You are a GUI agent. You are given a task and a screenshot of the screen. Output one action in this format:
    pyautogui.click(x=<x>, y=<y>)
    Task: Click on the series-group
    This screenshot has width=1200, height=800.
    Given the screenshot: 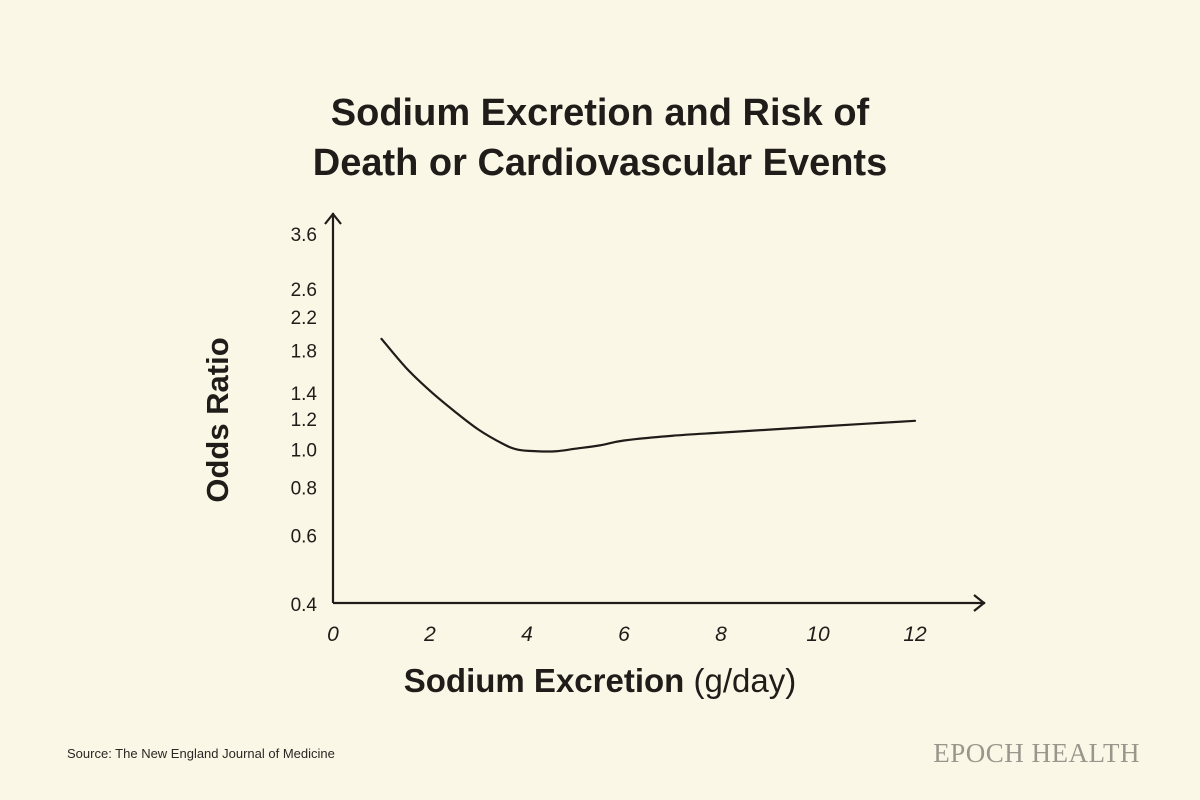 What is the action you would take?
    pyautogui.click(x=648, y=395)
    